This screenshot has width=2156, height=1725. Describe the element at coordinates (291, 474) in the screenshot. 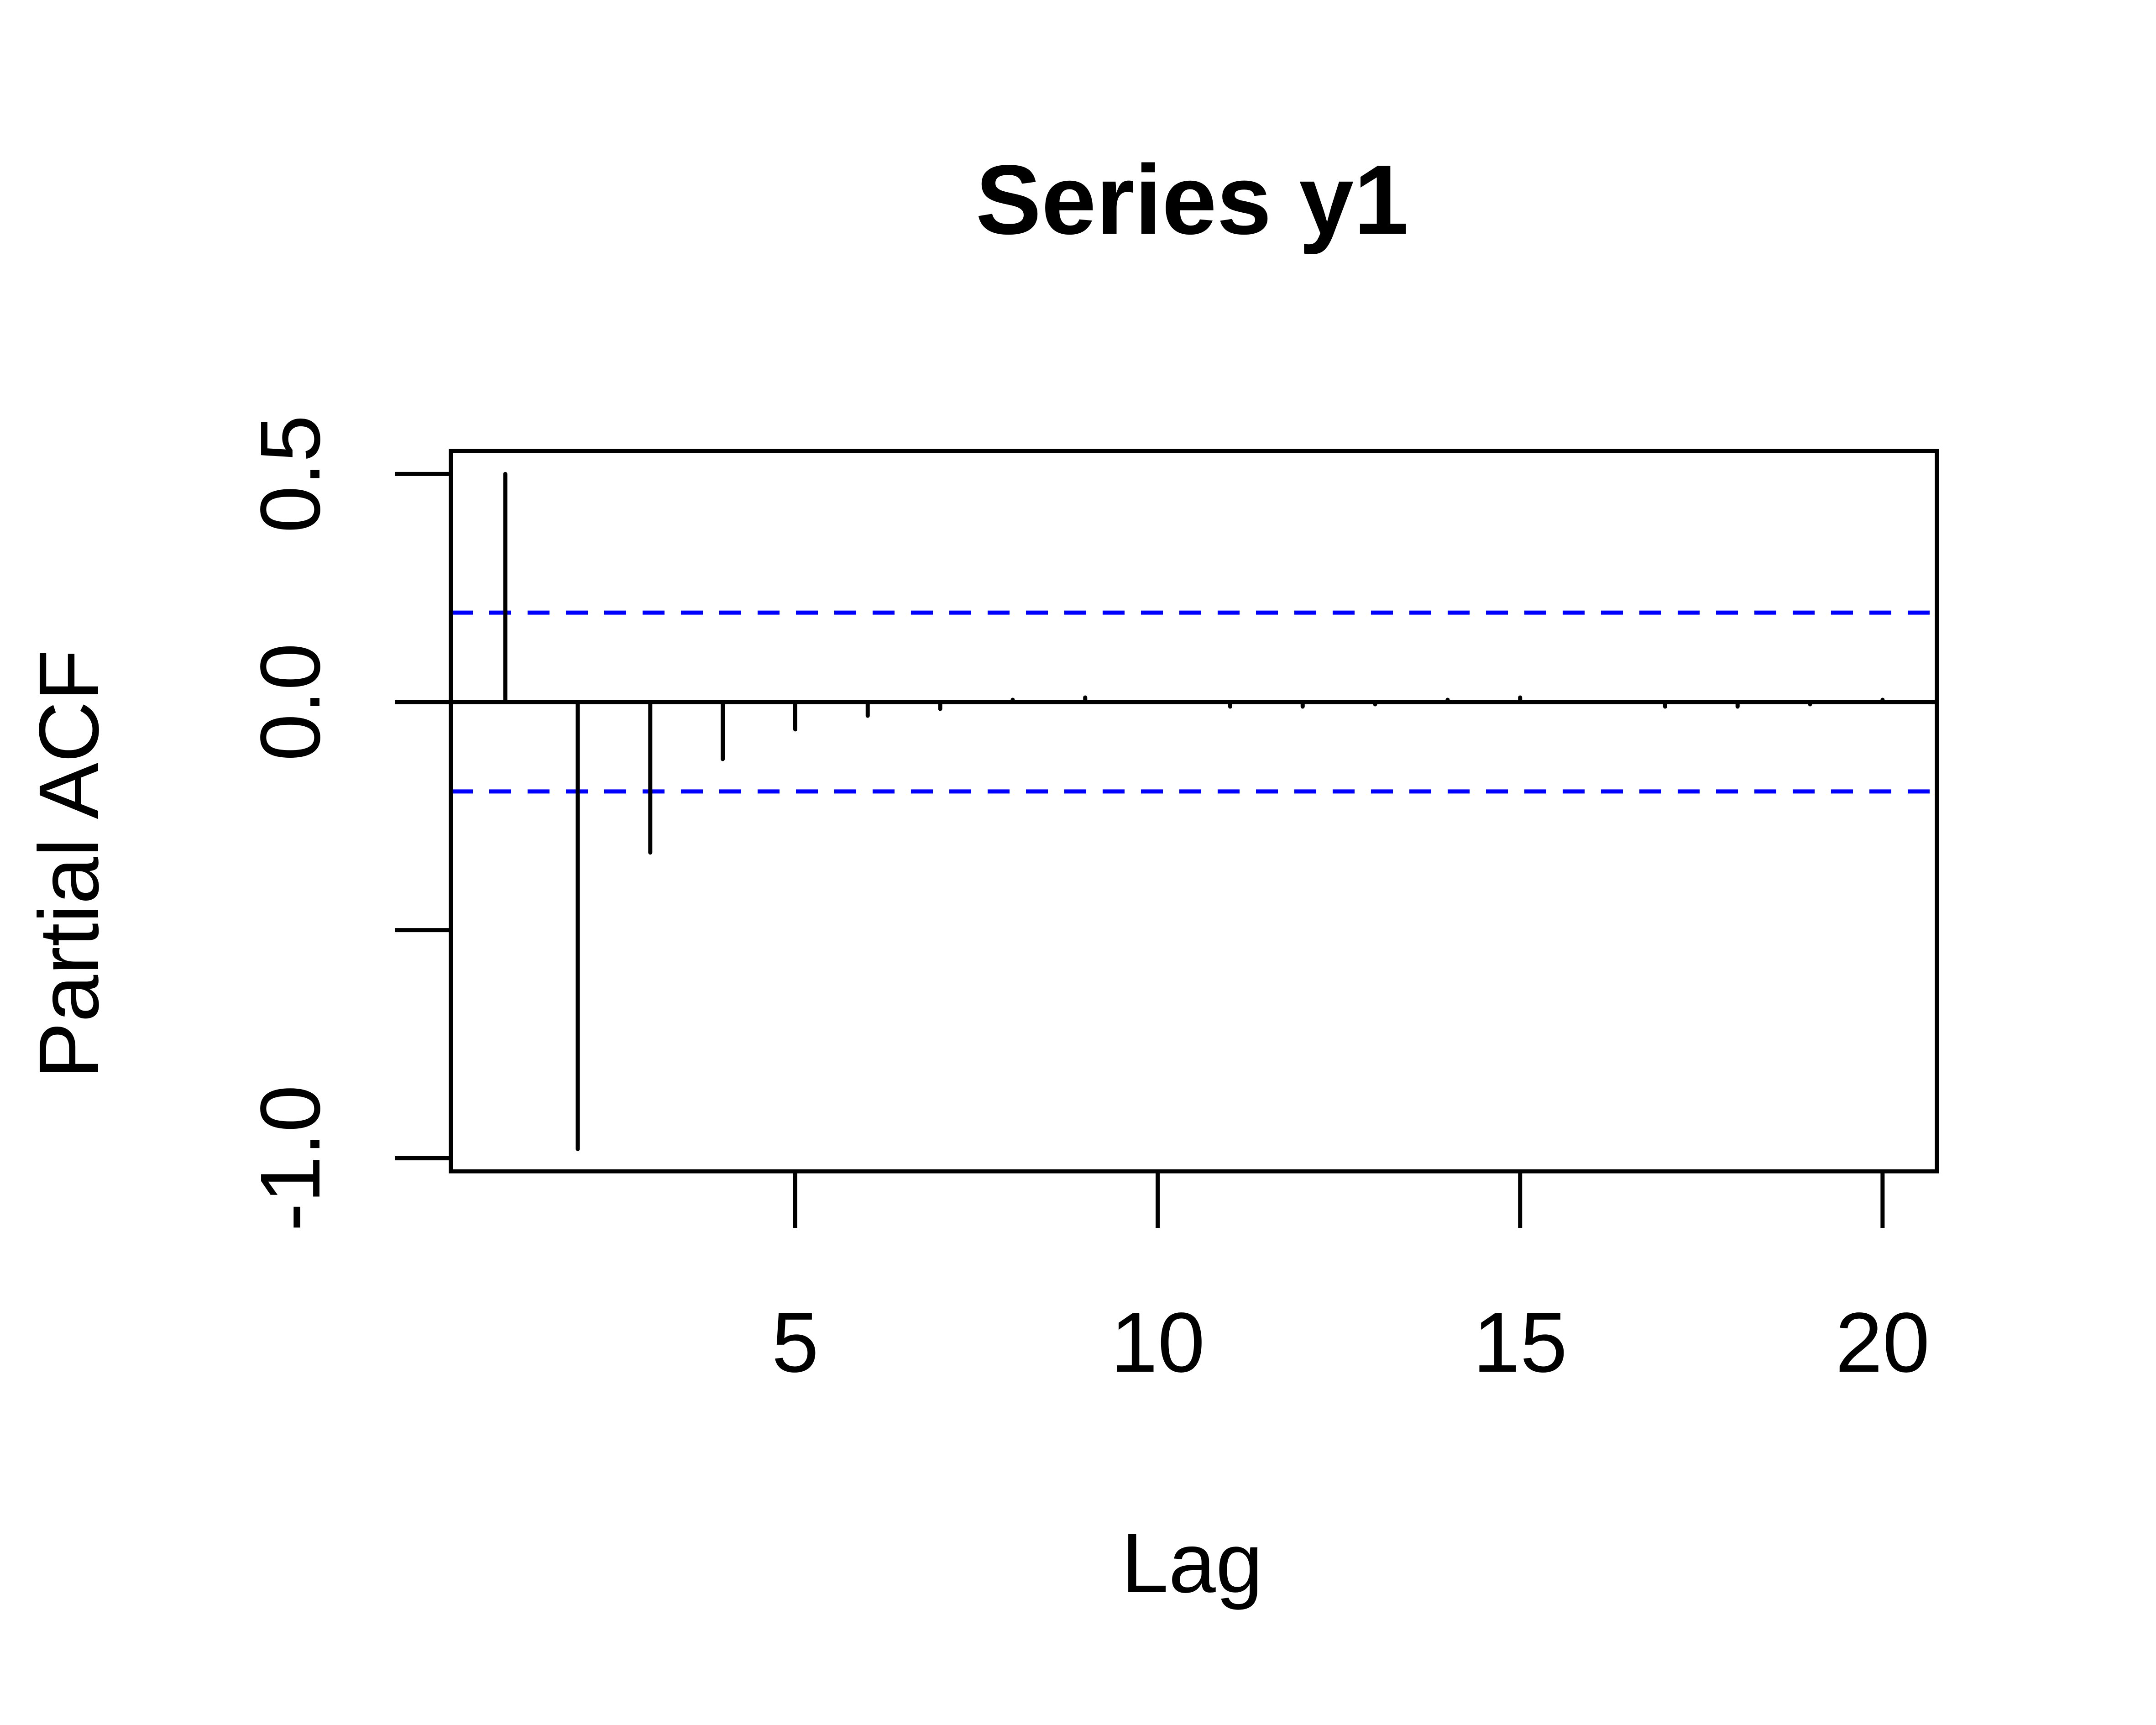

I see `y-tick-label-3: 0.5` at that location.